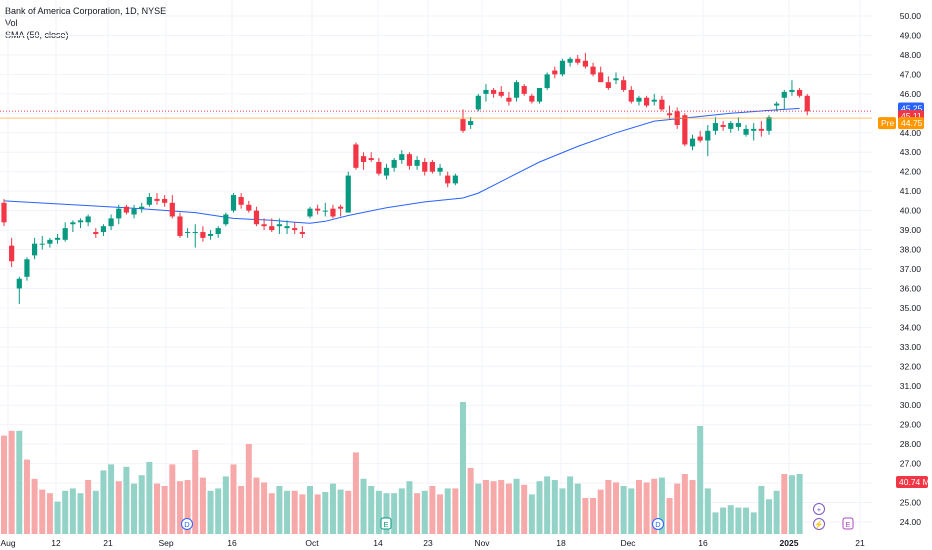 Image resolution: width=932 pixels, height=550 pixels. Describe the element at coordinates (911, 308) in the screenshot. I see `price-tick-label: 35.00` at that location.